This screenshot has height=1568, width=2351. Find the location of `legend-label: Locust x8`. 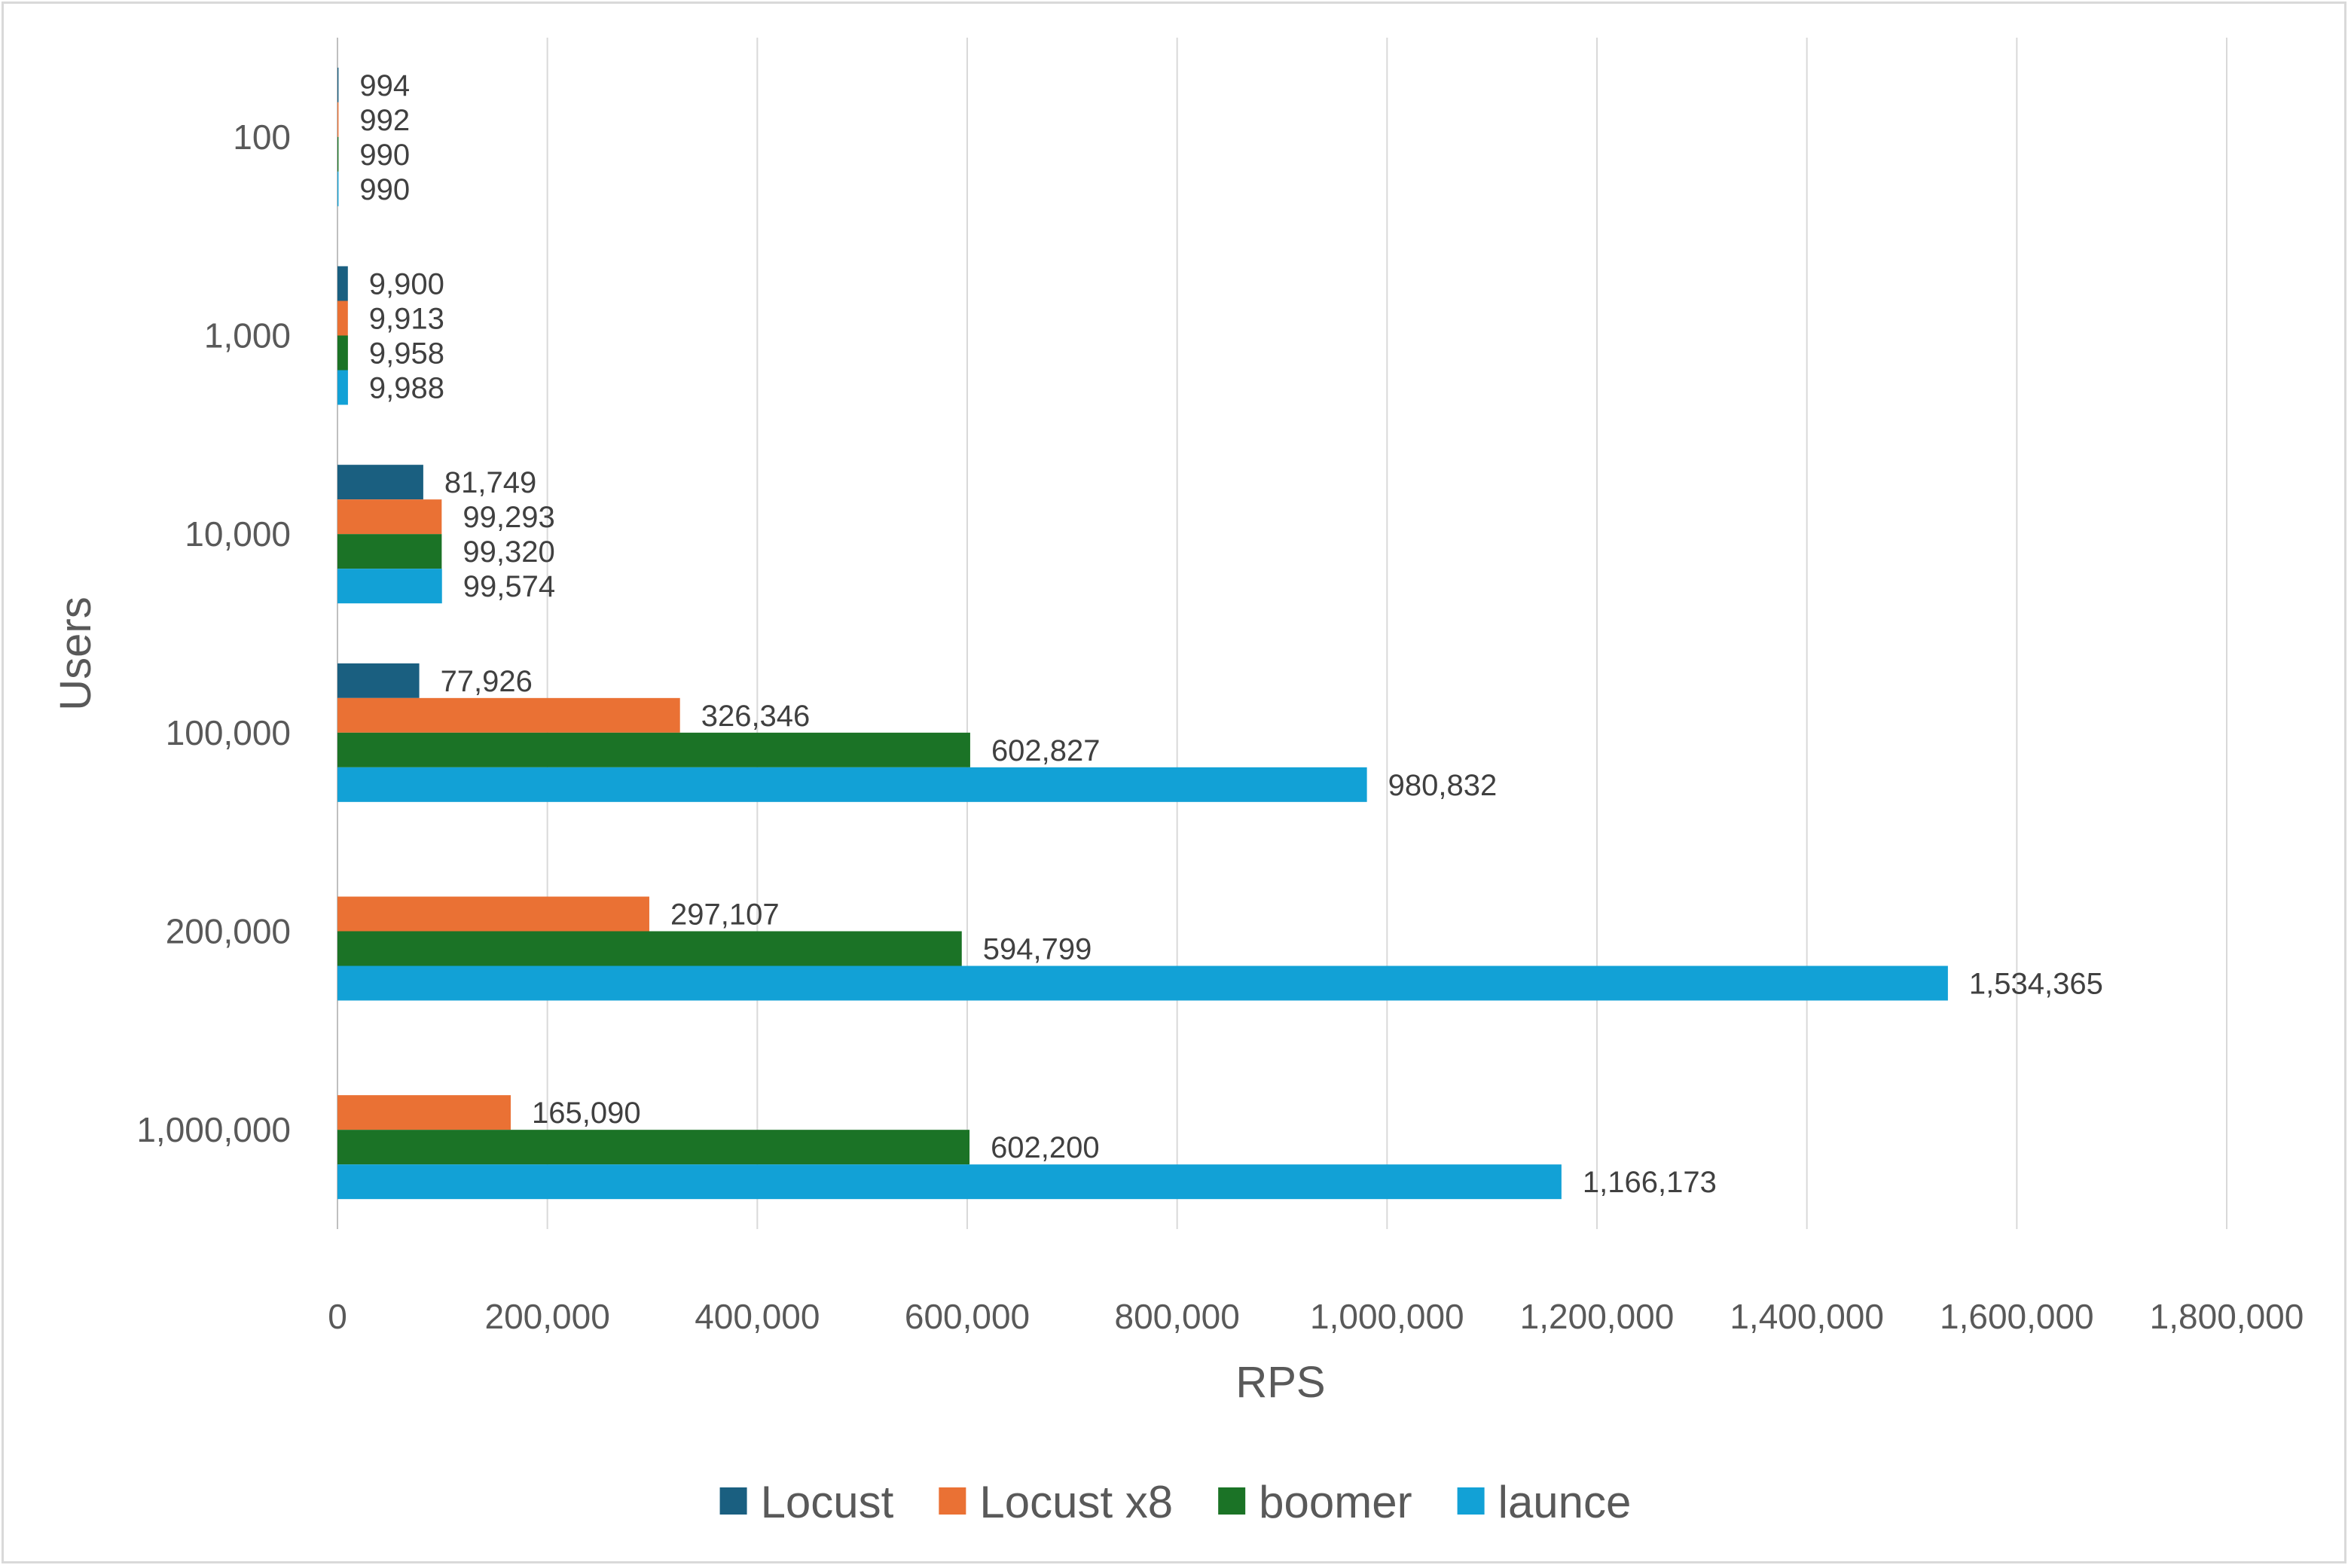

legend-label: Locust x8 is located at coordinates (1076, 1502).